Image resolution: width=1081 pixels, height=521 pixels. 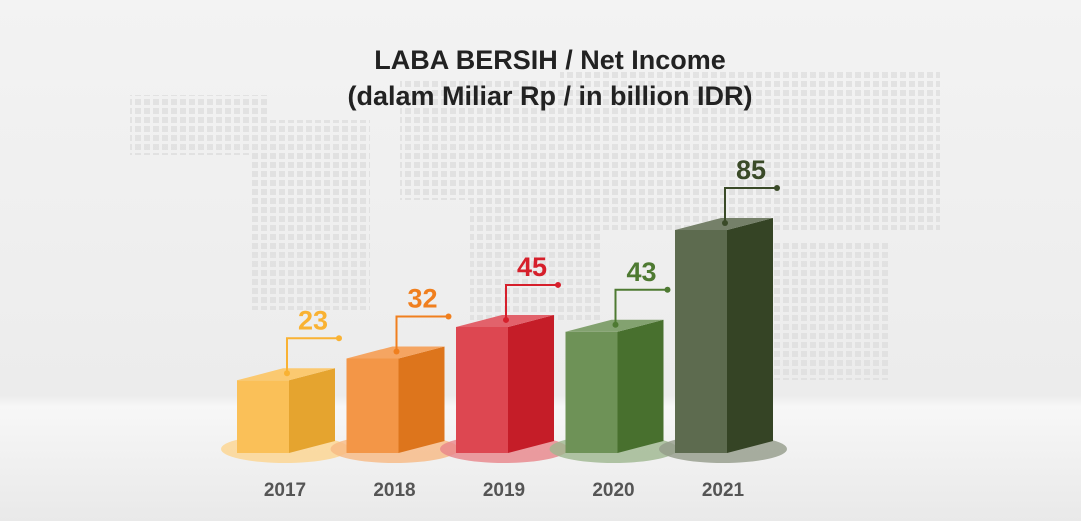 I want to click on data-label: 32, so click(x=422, y=299).